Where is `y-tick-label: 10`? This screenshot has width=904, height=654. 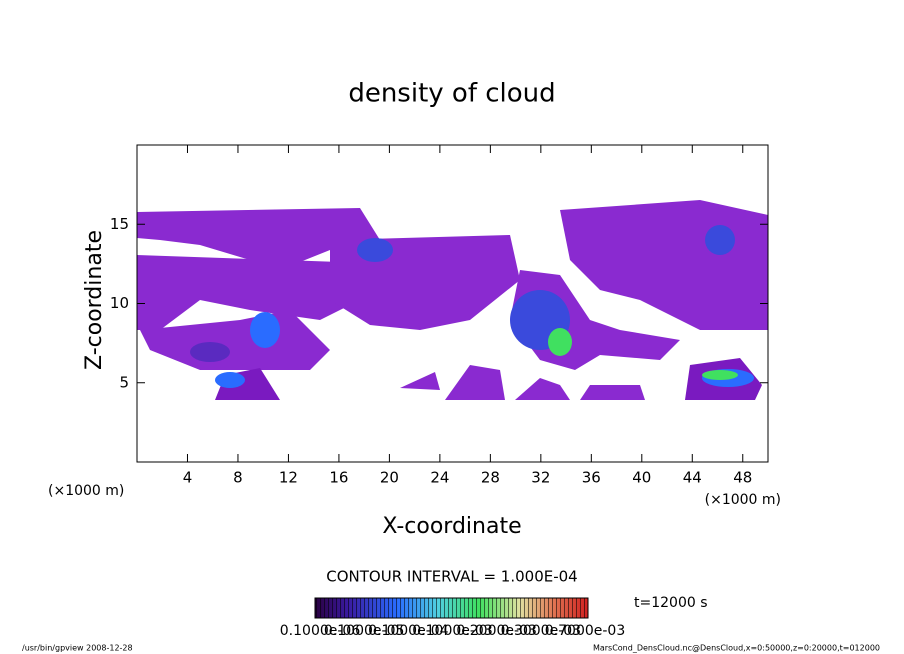
y-tick-label: 10 is located at coordinates (119, 303).